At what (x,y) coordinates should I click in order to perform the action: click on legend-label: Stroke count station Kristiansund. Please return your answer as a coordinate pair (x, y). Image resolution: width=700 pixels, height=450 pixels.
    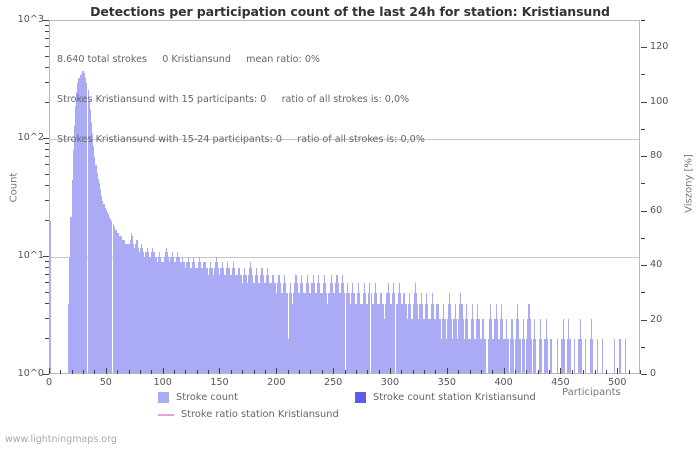
    Looking at the image, I should click on (454, 397).